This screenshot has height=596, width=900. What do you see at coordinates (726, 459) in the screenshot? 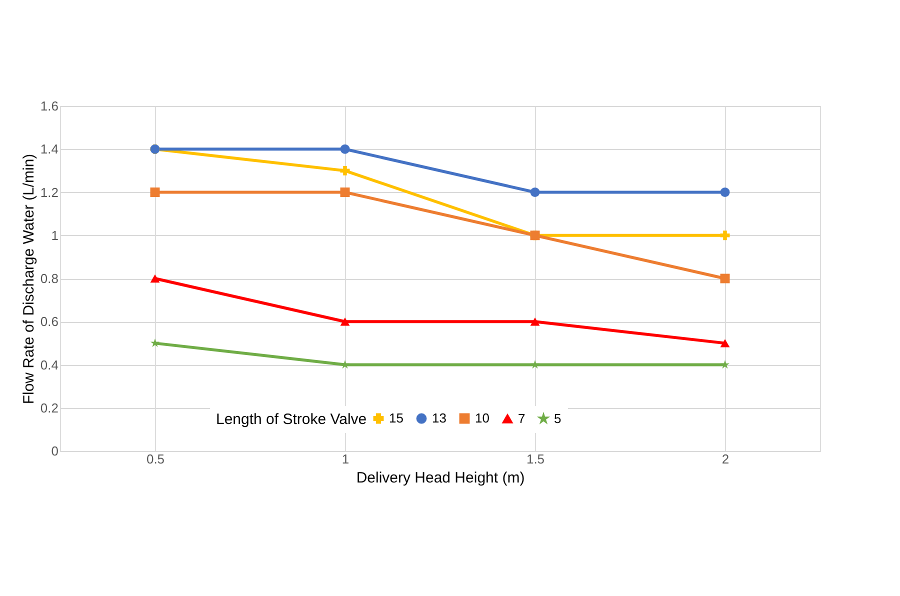
I see `x-tick-label: 2` at bounding box center [726, 459].